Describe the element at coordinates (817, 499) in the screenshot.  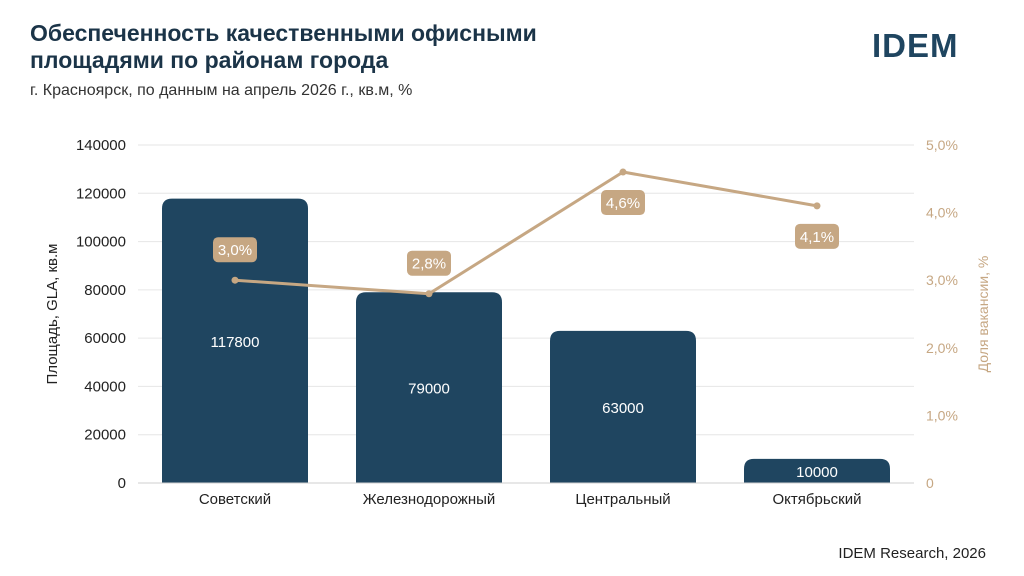
I see `x-tick-label: Октябрьский` at that location.